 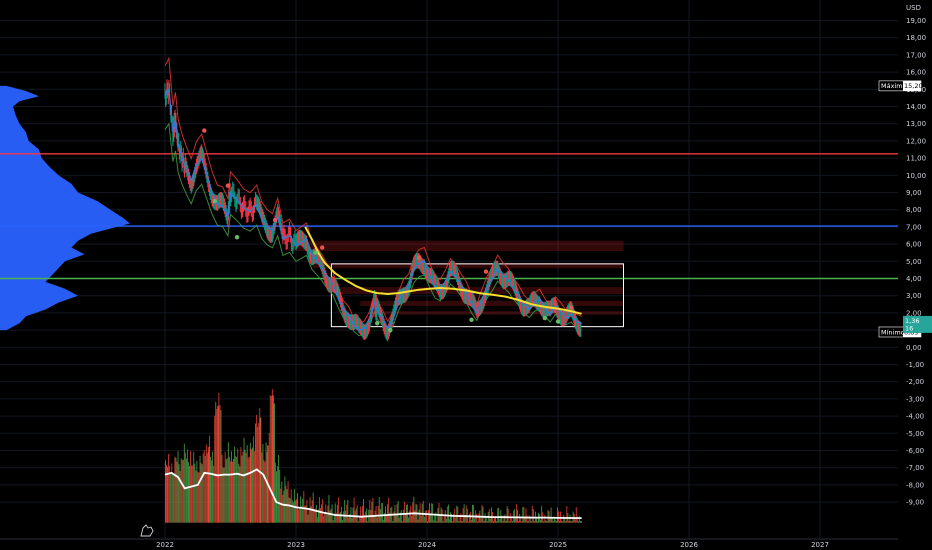 I want to click on y-tick-label: 5,00, so click(x=914, y=262).